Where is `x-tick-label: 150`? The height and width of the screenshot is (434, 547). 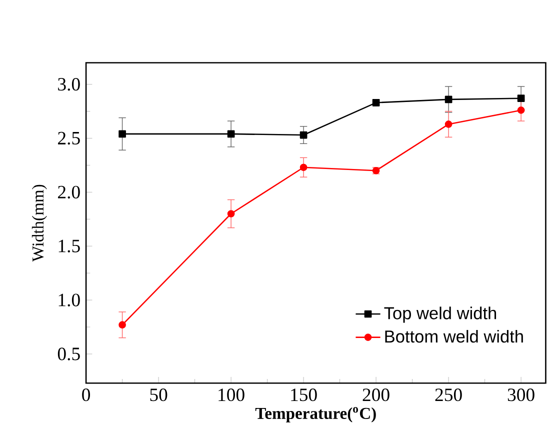
x-tick-label: 150 is located at coordinates (304, 395).